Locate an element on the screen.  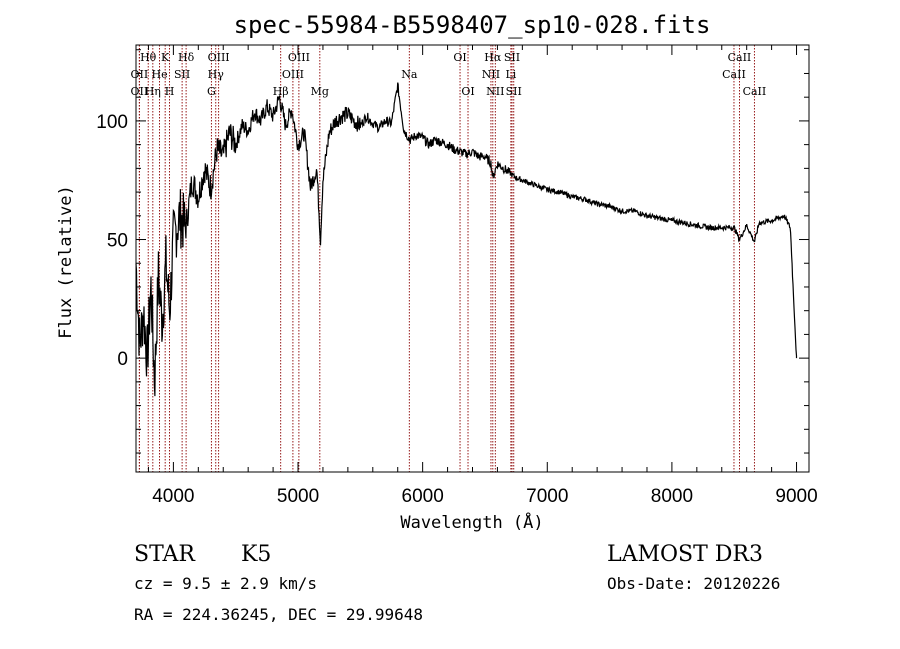
spectral-line-label: Mg is located at coordinates (320, 91).